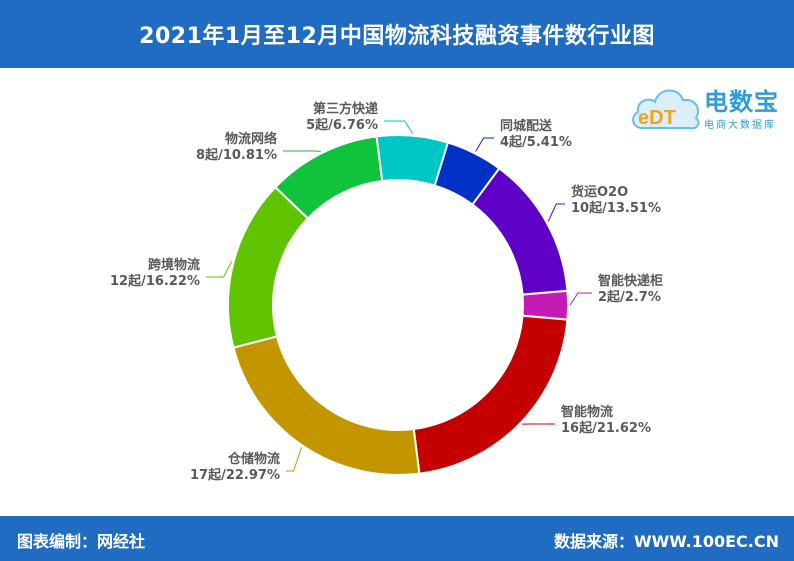  What do you see at coordinates (253, 459) in the screenshot?
I see `slice-label-2: 仓储物流` at bounding box center [253, 459].